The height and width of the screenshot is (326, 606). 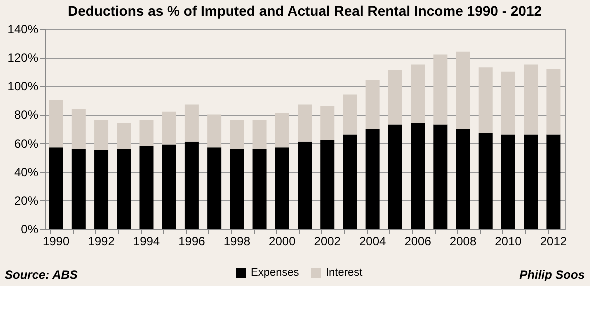 What do you see at coordinates (372, 241) in the screenshot?
I see `x-tick-label: 2004` at bounding box center [372, 241].